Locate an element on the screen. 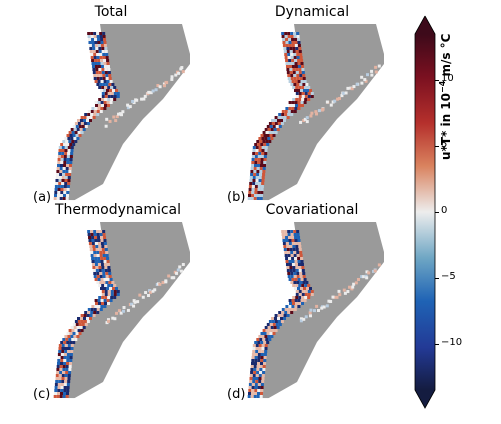 The height and width of the screenshot is (424, 501). colorbar-min-extend is located at coordinates (425, 399).